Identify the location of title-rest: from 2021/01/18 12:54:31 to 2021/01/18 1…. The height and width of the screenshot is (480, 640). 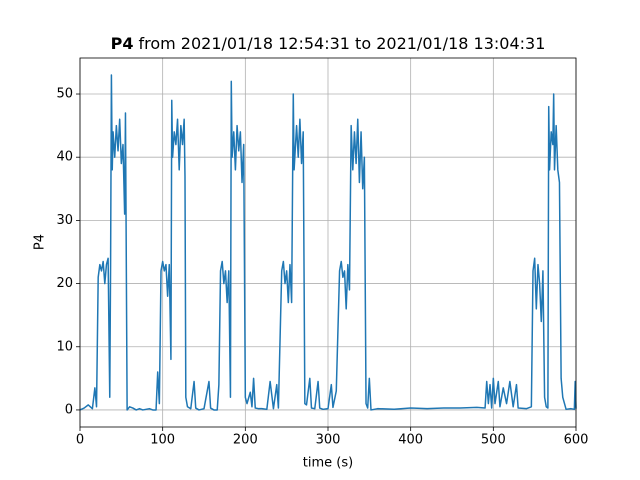
(341, 43).